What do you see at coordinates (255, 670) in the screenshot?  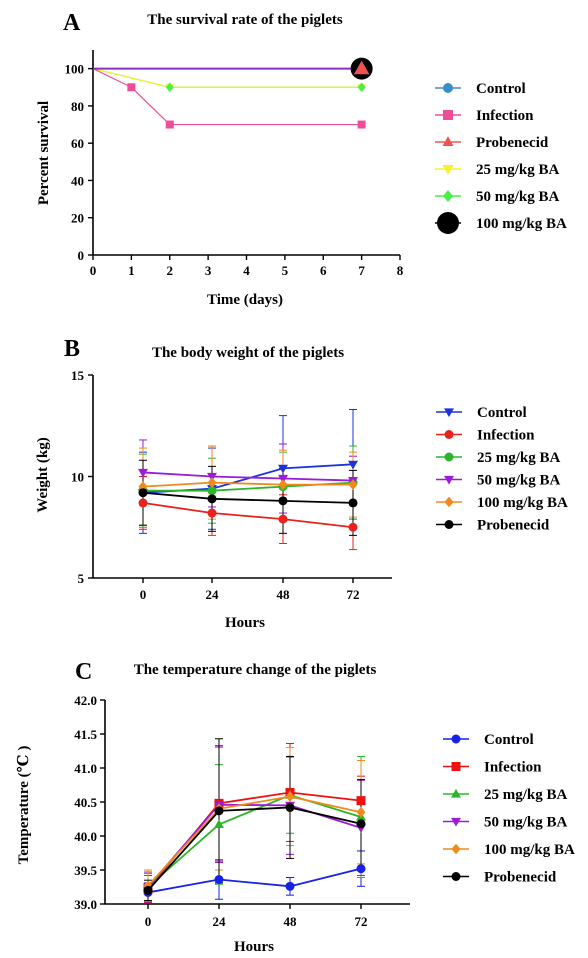 I see `chart-title: The temperature change of the piglets` at bounding box center [255, 670].